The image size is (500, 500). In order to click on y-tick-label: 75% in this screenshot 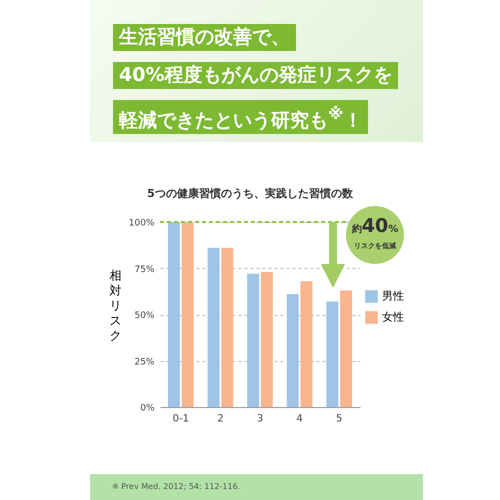, I will do `click(144, 269)`.